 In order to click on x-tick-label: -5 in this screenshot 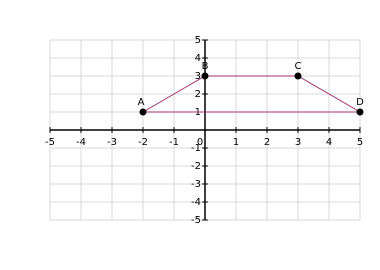, I will do `click(50, 142)`.